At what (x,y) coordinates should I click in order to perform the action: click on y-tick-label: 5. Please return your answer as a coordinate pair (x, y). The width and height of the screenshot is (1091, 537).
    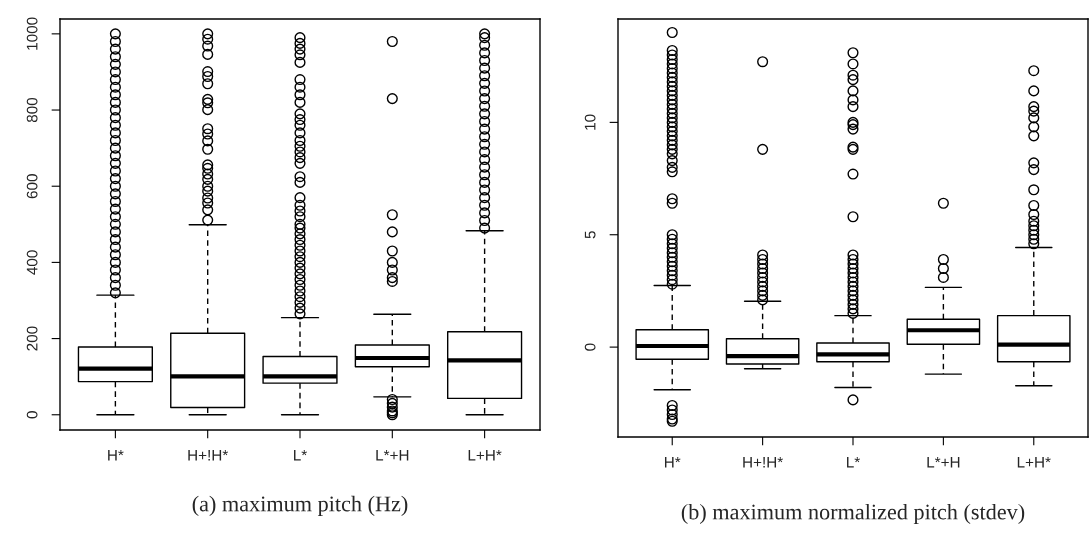
    Looking at the image, I should click on (590, 235).